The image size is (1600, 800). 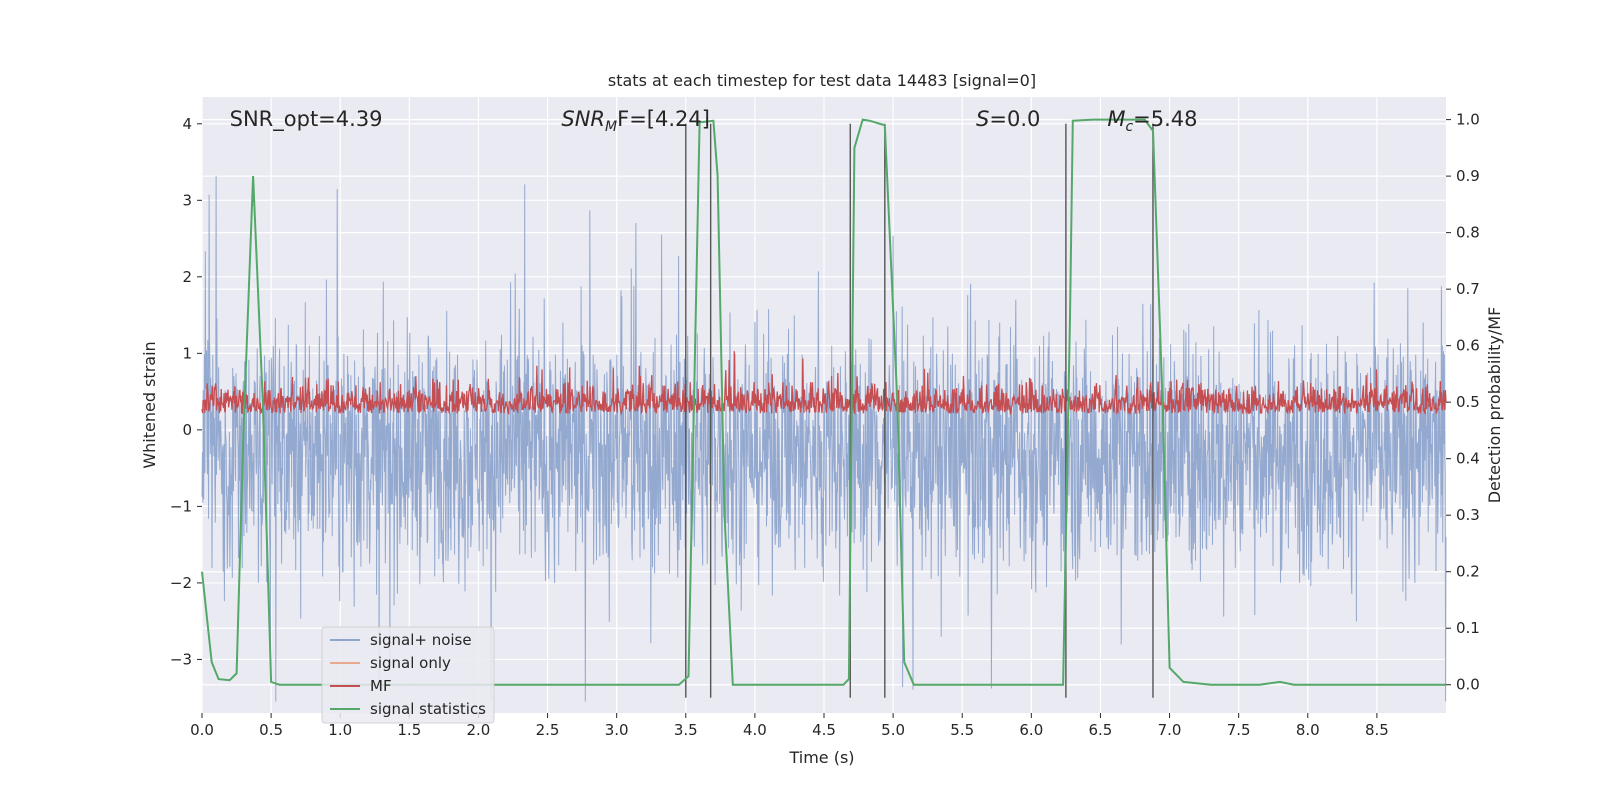 What do you see at coordinates (187, 430) in the screenshot?
I see `y-tick-label: 0` at bounding box center [187, 430].